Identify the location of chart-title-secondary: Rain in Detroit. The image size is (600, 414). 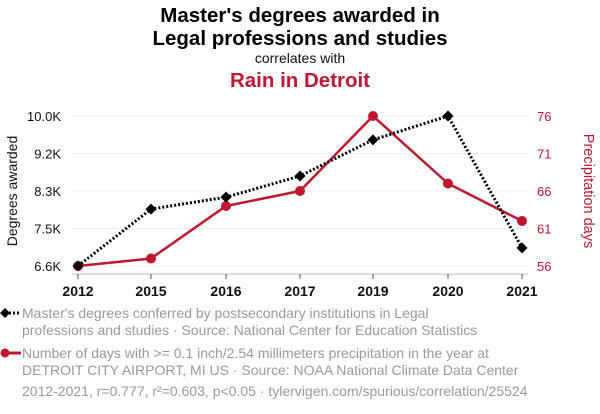
(300, 80).